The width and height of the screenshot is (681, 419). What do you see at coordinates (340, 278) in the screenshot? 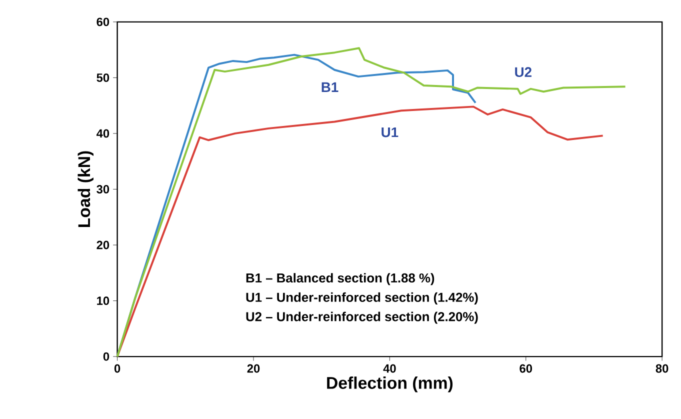
I see `annotation: B1 – Balanced section (1.88 %)` at bounding box center [340, 278].